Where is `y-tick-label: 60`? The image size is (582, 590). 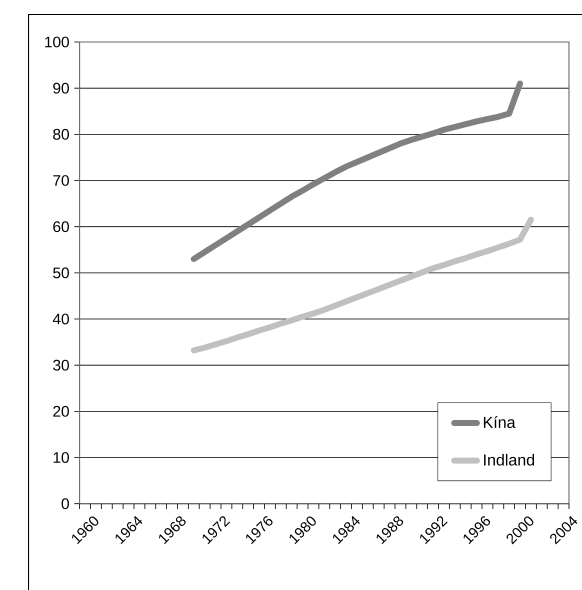
y-tick-label: 60 is located at coordinates (61, 226).